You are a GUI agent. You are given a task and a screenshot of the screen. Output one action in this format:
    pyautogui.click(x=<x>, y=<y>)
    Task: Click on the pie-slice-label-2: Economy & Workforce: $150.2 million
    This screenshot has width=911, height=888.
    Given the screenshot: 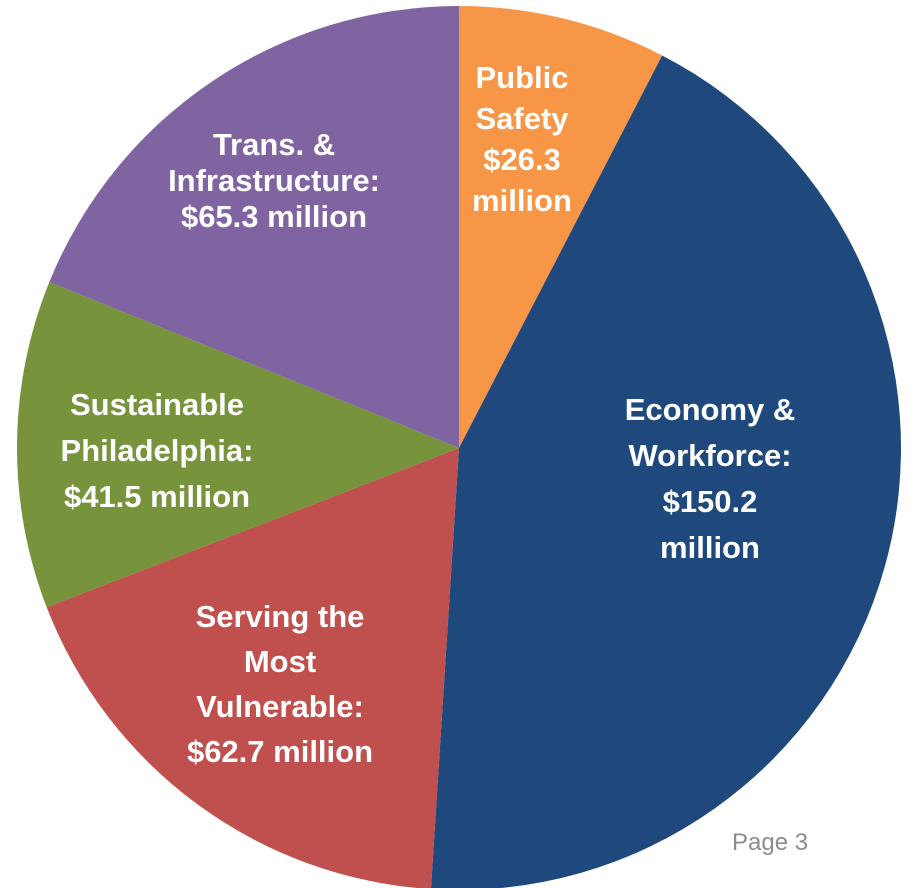 What is the action you would take?
    pyautogui.click(x=710, y=478)
    